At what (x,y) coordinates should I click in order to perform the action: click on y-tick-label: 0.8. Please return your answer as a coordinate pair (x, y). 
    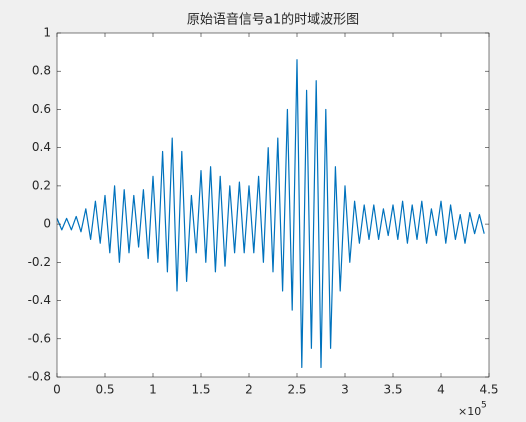
    Looking at the image, I should click on (41, 71).